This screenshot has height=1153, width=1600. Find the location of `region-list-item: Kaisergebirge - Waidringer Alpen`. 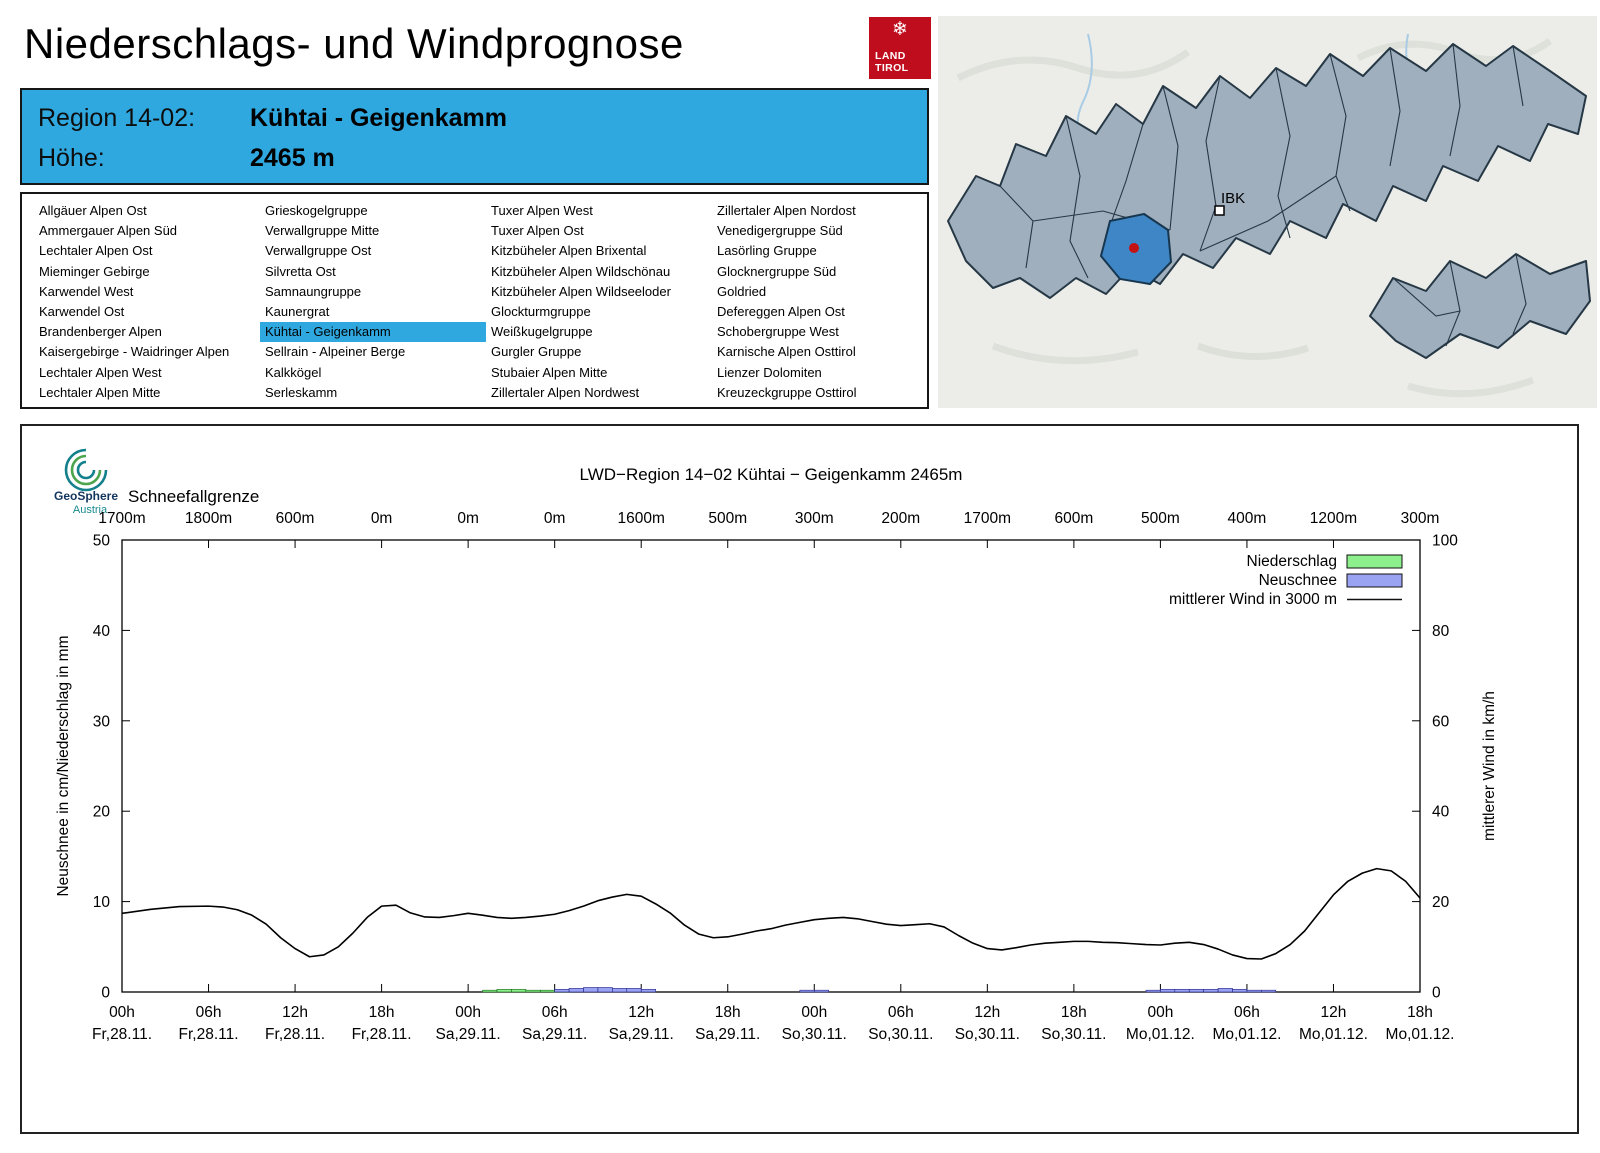

region-list-item: Kaisergebirge - Waidringer Alpen is located at coordinates (134, 352).